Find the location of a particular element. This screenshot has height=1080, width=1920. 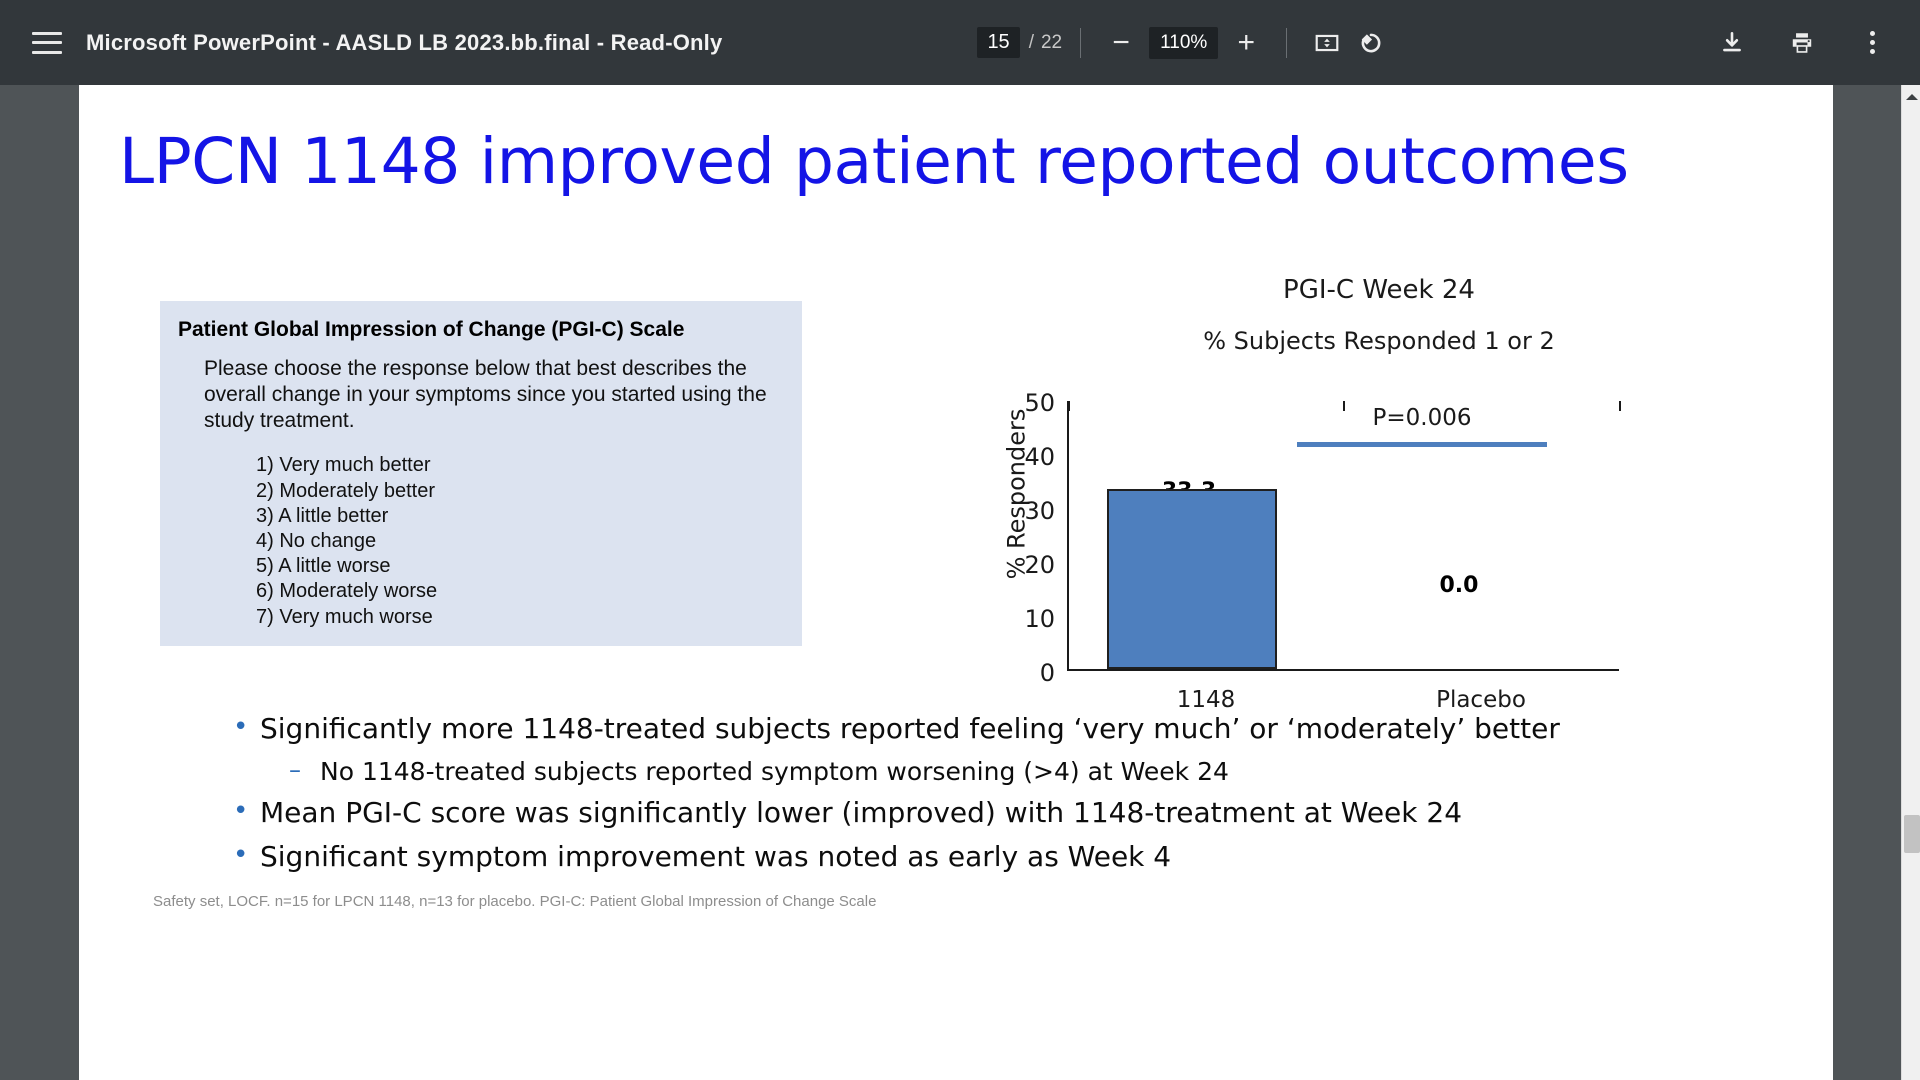

rotate-icon is located at coordinates (1371, 42).